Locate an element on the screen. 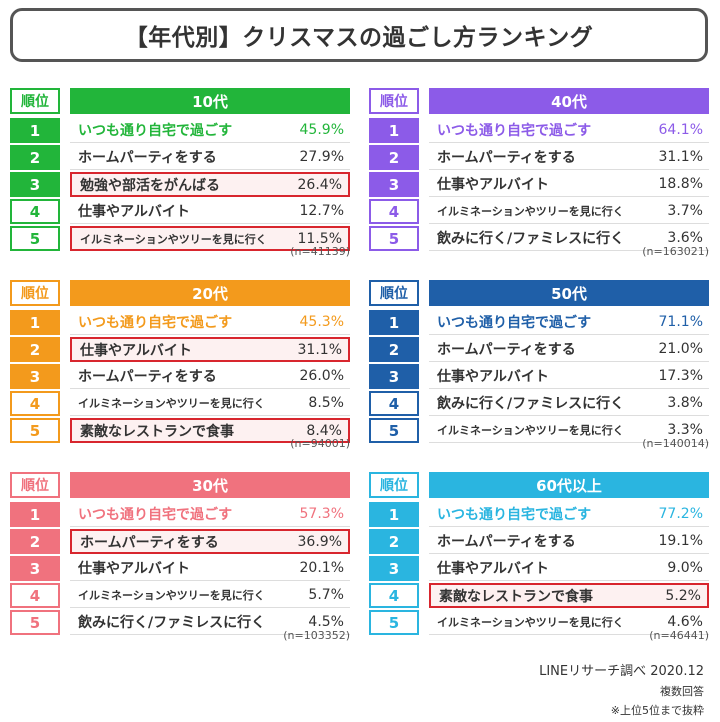  item-label: 素敵なレストランで食事 is located at coordinates (157, 431).